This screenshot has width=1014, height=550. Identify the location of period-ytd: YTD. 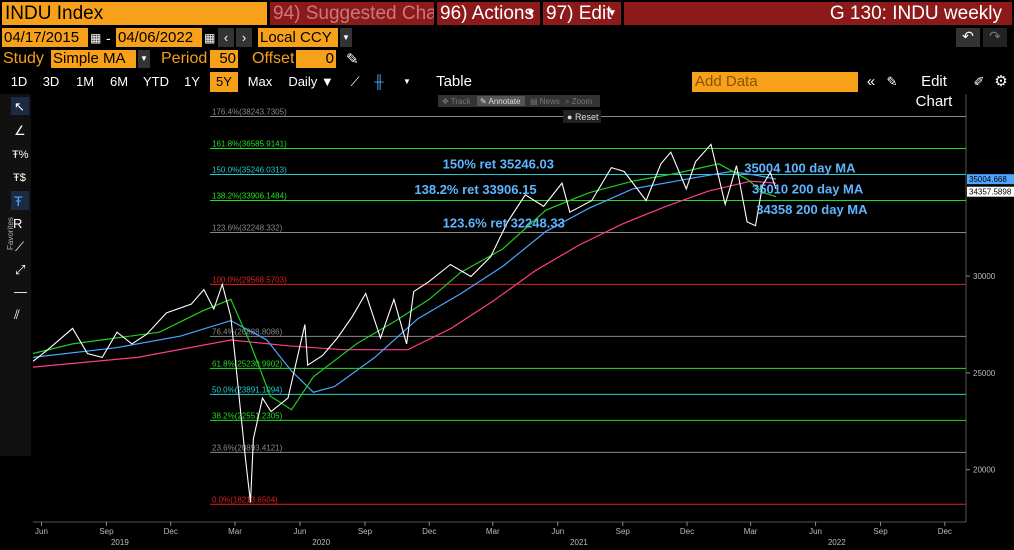
(156, 81).